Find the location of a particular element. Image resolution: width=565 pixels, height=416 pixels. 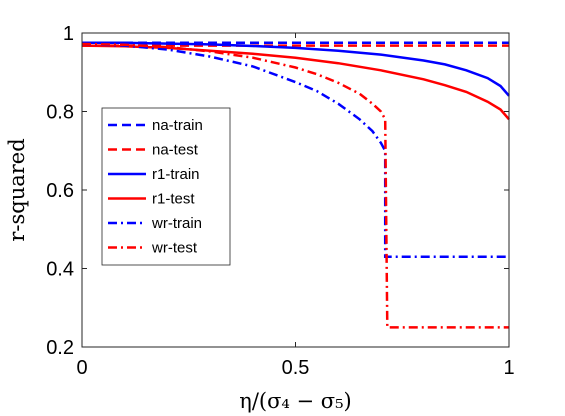

legend-label-wr-test: wr-test is located at coordinates (174, 248).